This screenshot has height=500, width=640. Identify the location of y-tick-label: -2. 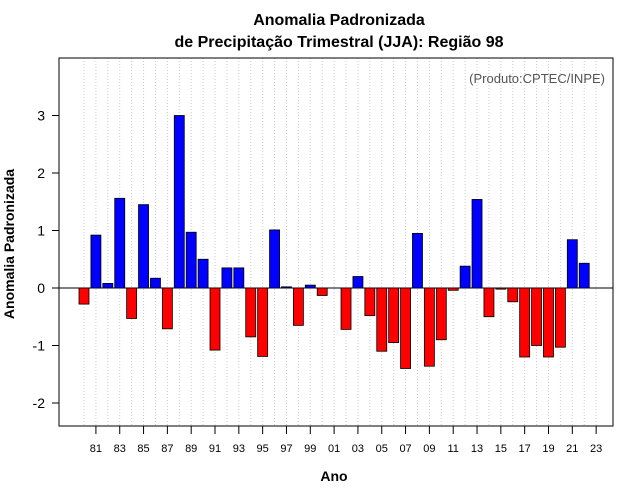
(39, 403).